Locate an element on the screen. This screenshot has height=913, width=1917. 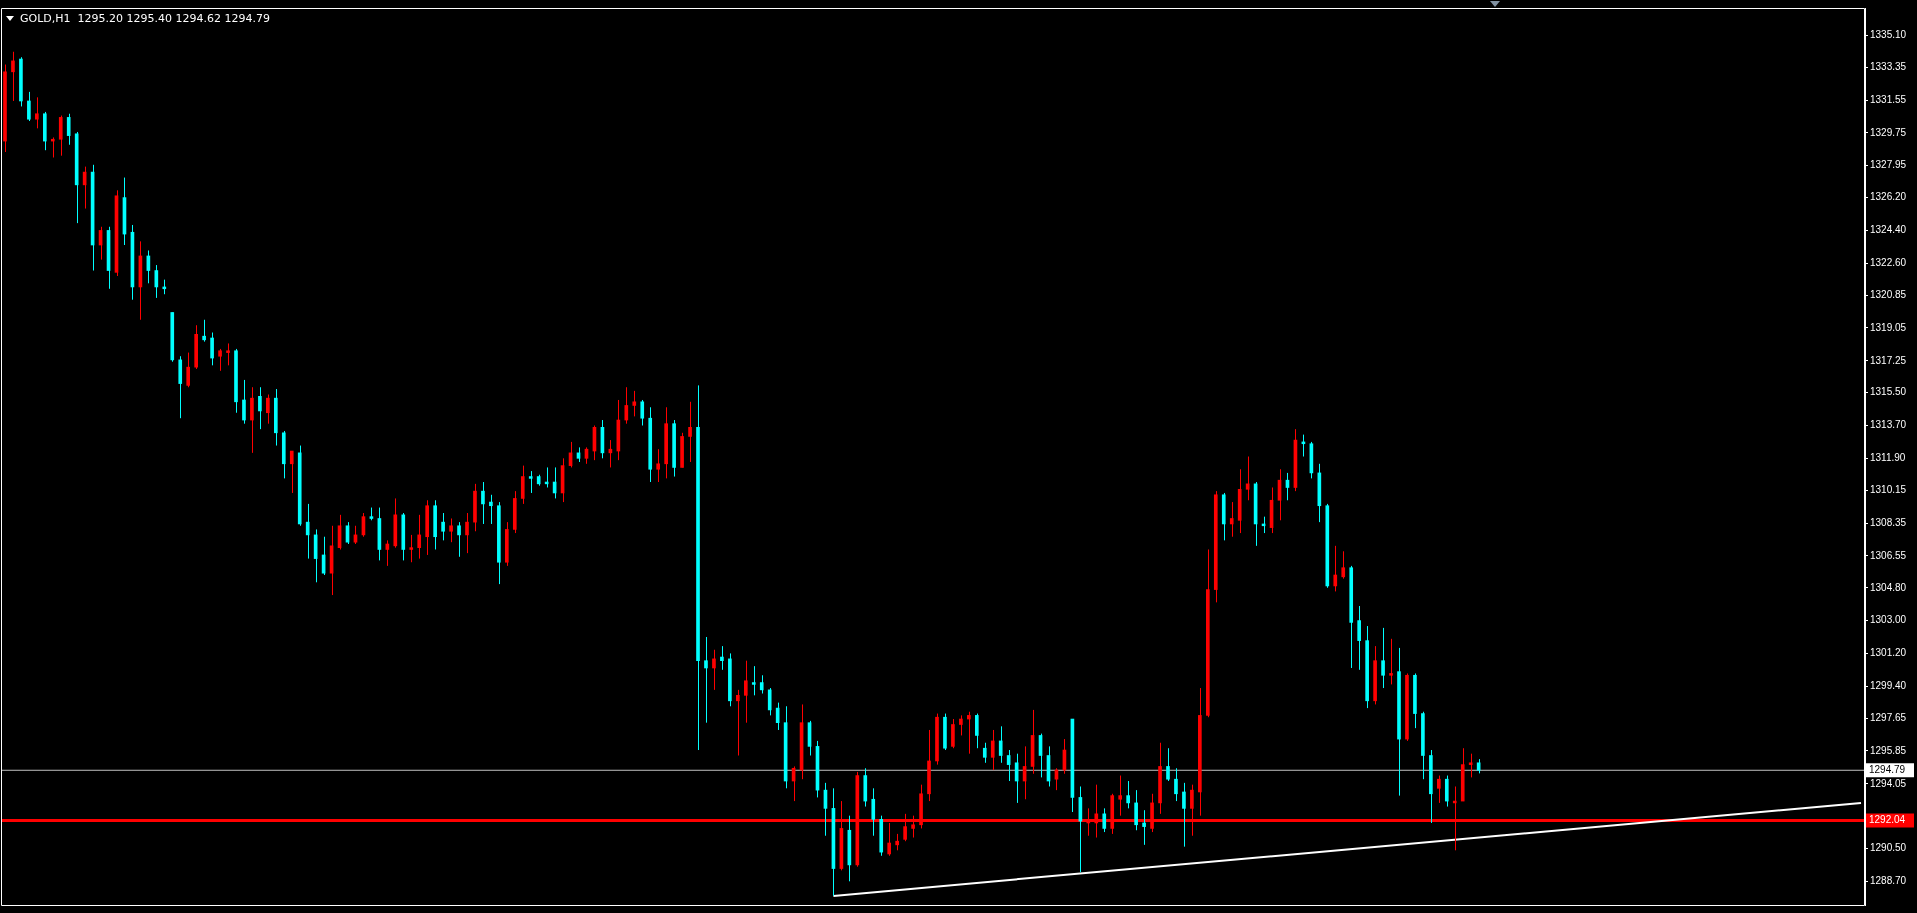
ref-line-label: 1292.04 is located at coordinates (1887, 820).